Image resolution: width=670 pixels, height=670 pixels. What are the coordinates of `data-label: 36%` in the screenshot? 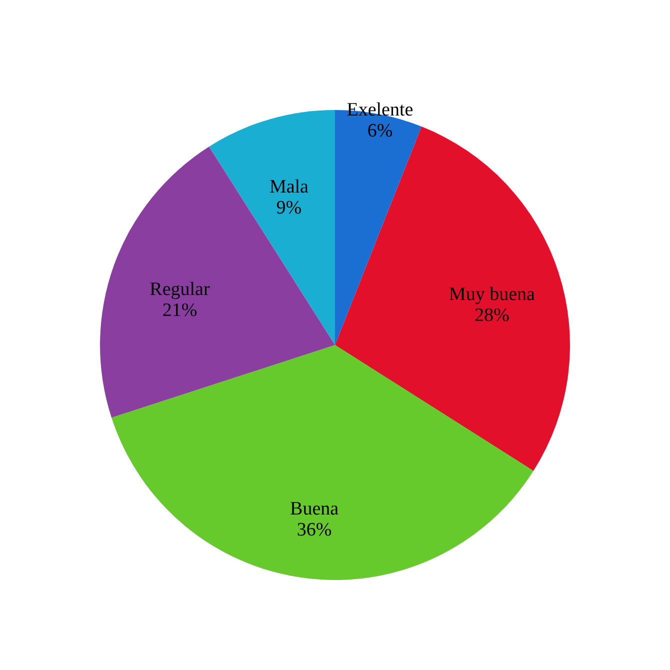 It's located at (314, 530).